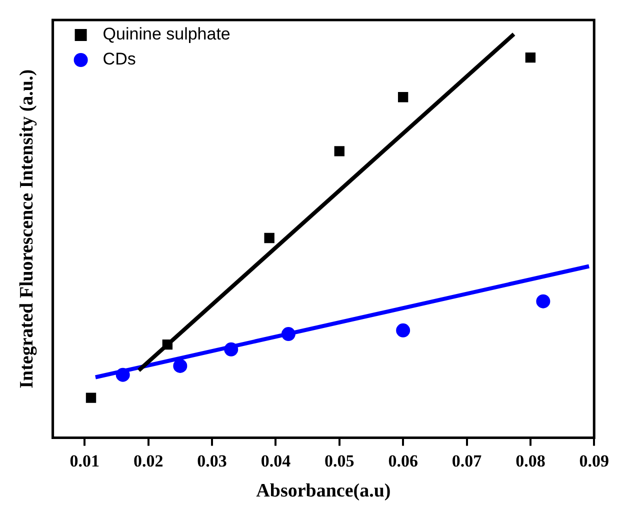 This screenshot has height=515, width=623. What do you see at coordinates (339, 460) in the screenshot?
I see `x-tick-label: 0.05` at bounding box center [339, 460].